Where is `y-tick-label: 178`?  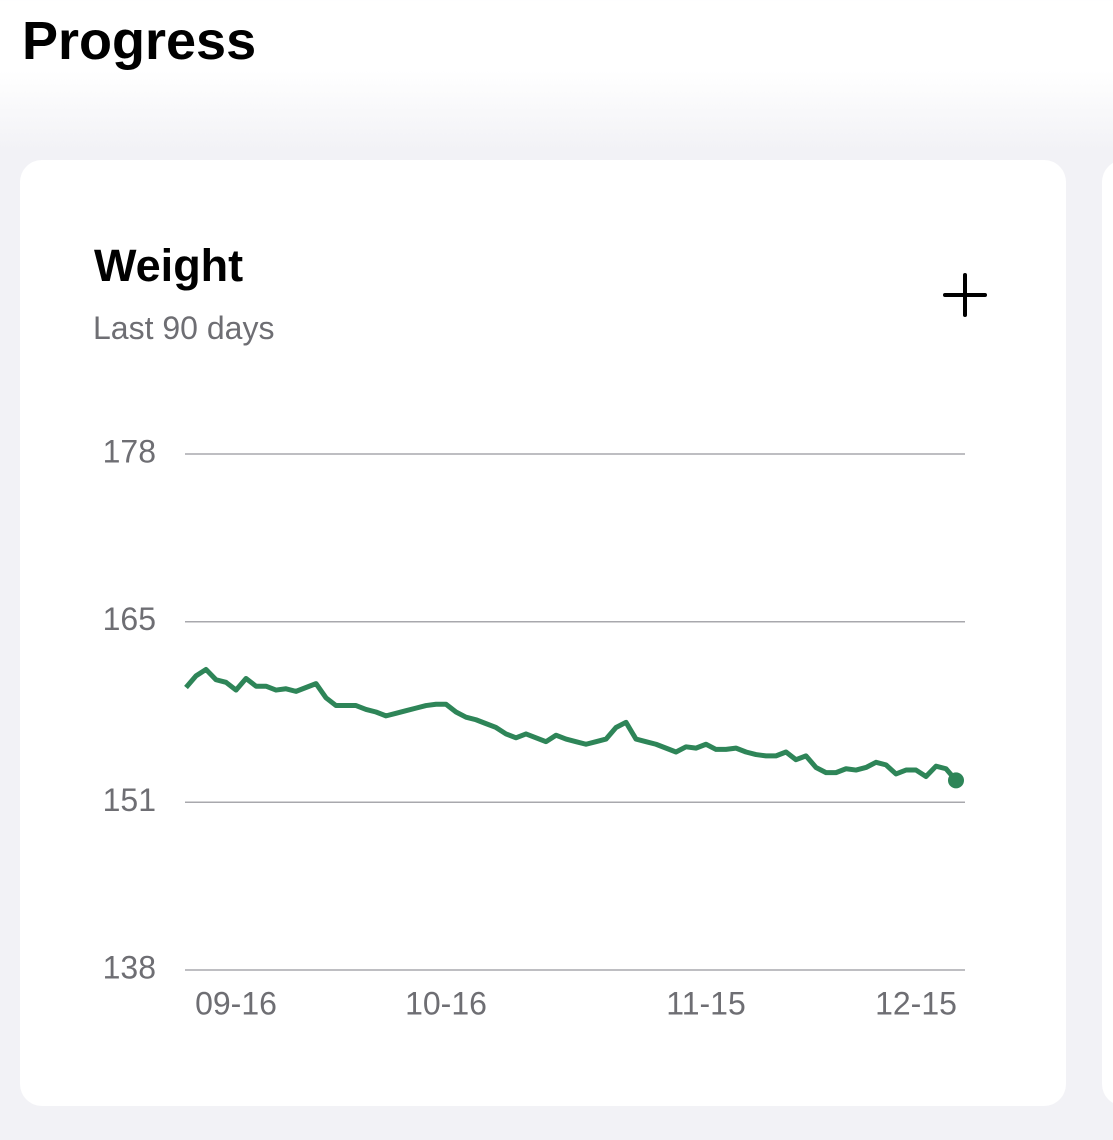 y-tick-label: 178 is located at coordinates (129, 451).